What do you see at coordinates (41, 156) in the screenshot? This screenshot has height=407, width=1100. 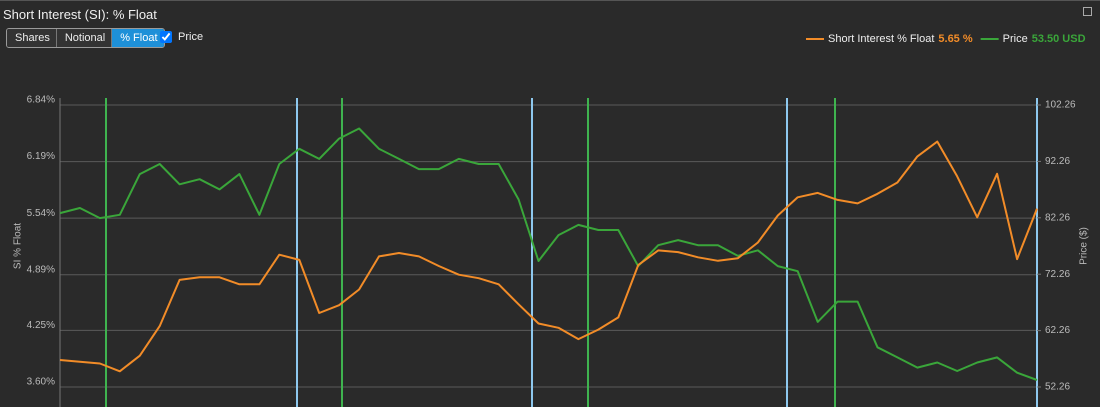 I see `y-tick-label: 6.19%` at bounding box center [41, 156].